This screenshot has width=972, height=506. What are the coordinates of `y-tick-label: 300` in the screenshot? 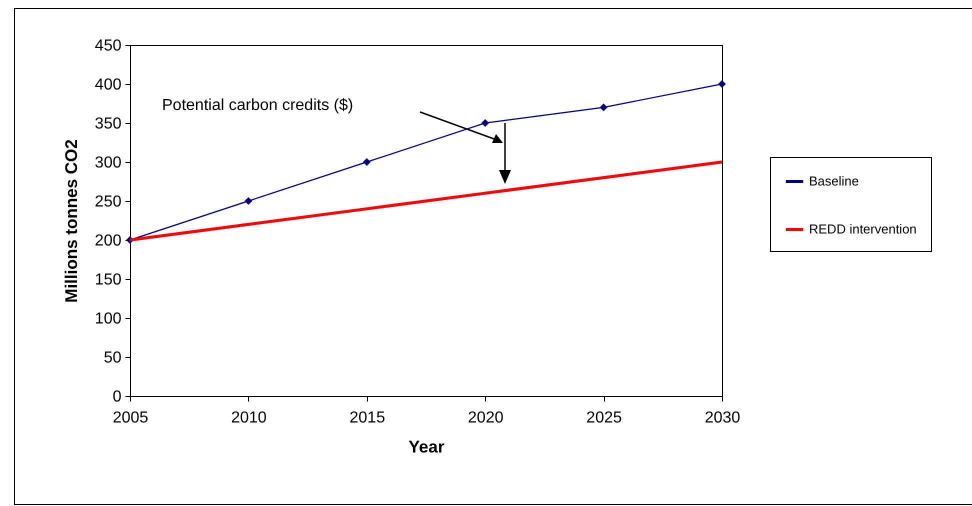 It's located at (108, 163).